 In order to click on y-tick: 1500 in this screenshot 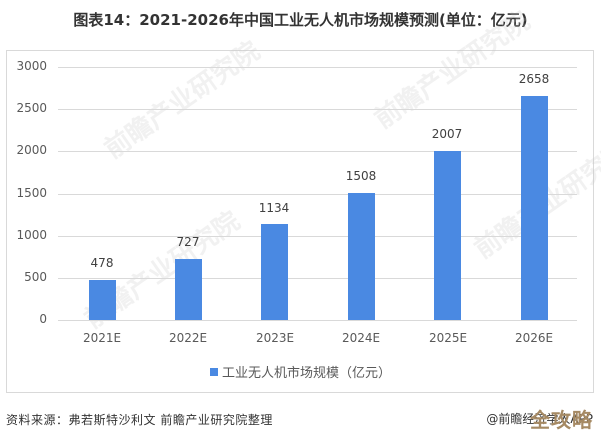, I will do `click(31, 193)`.